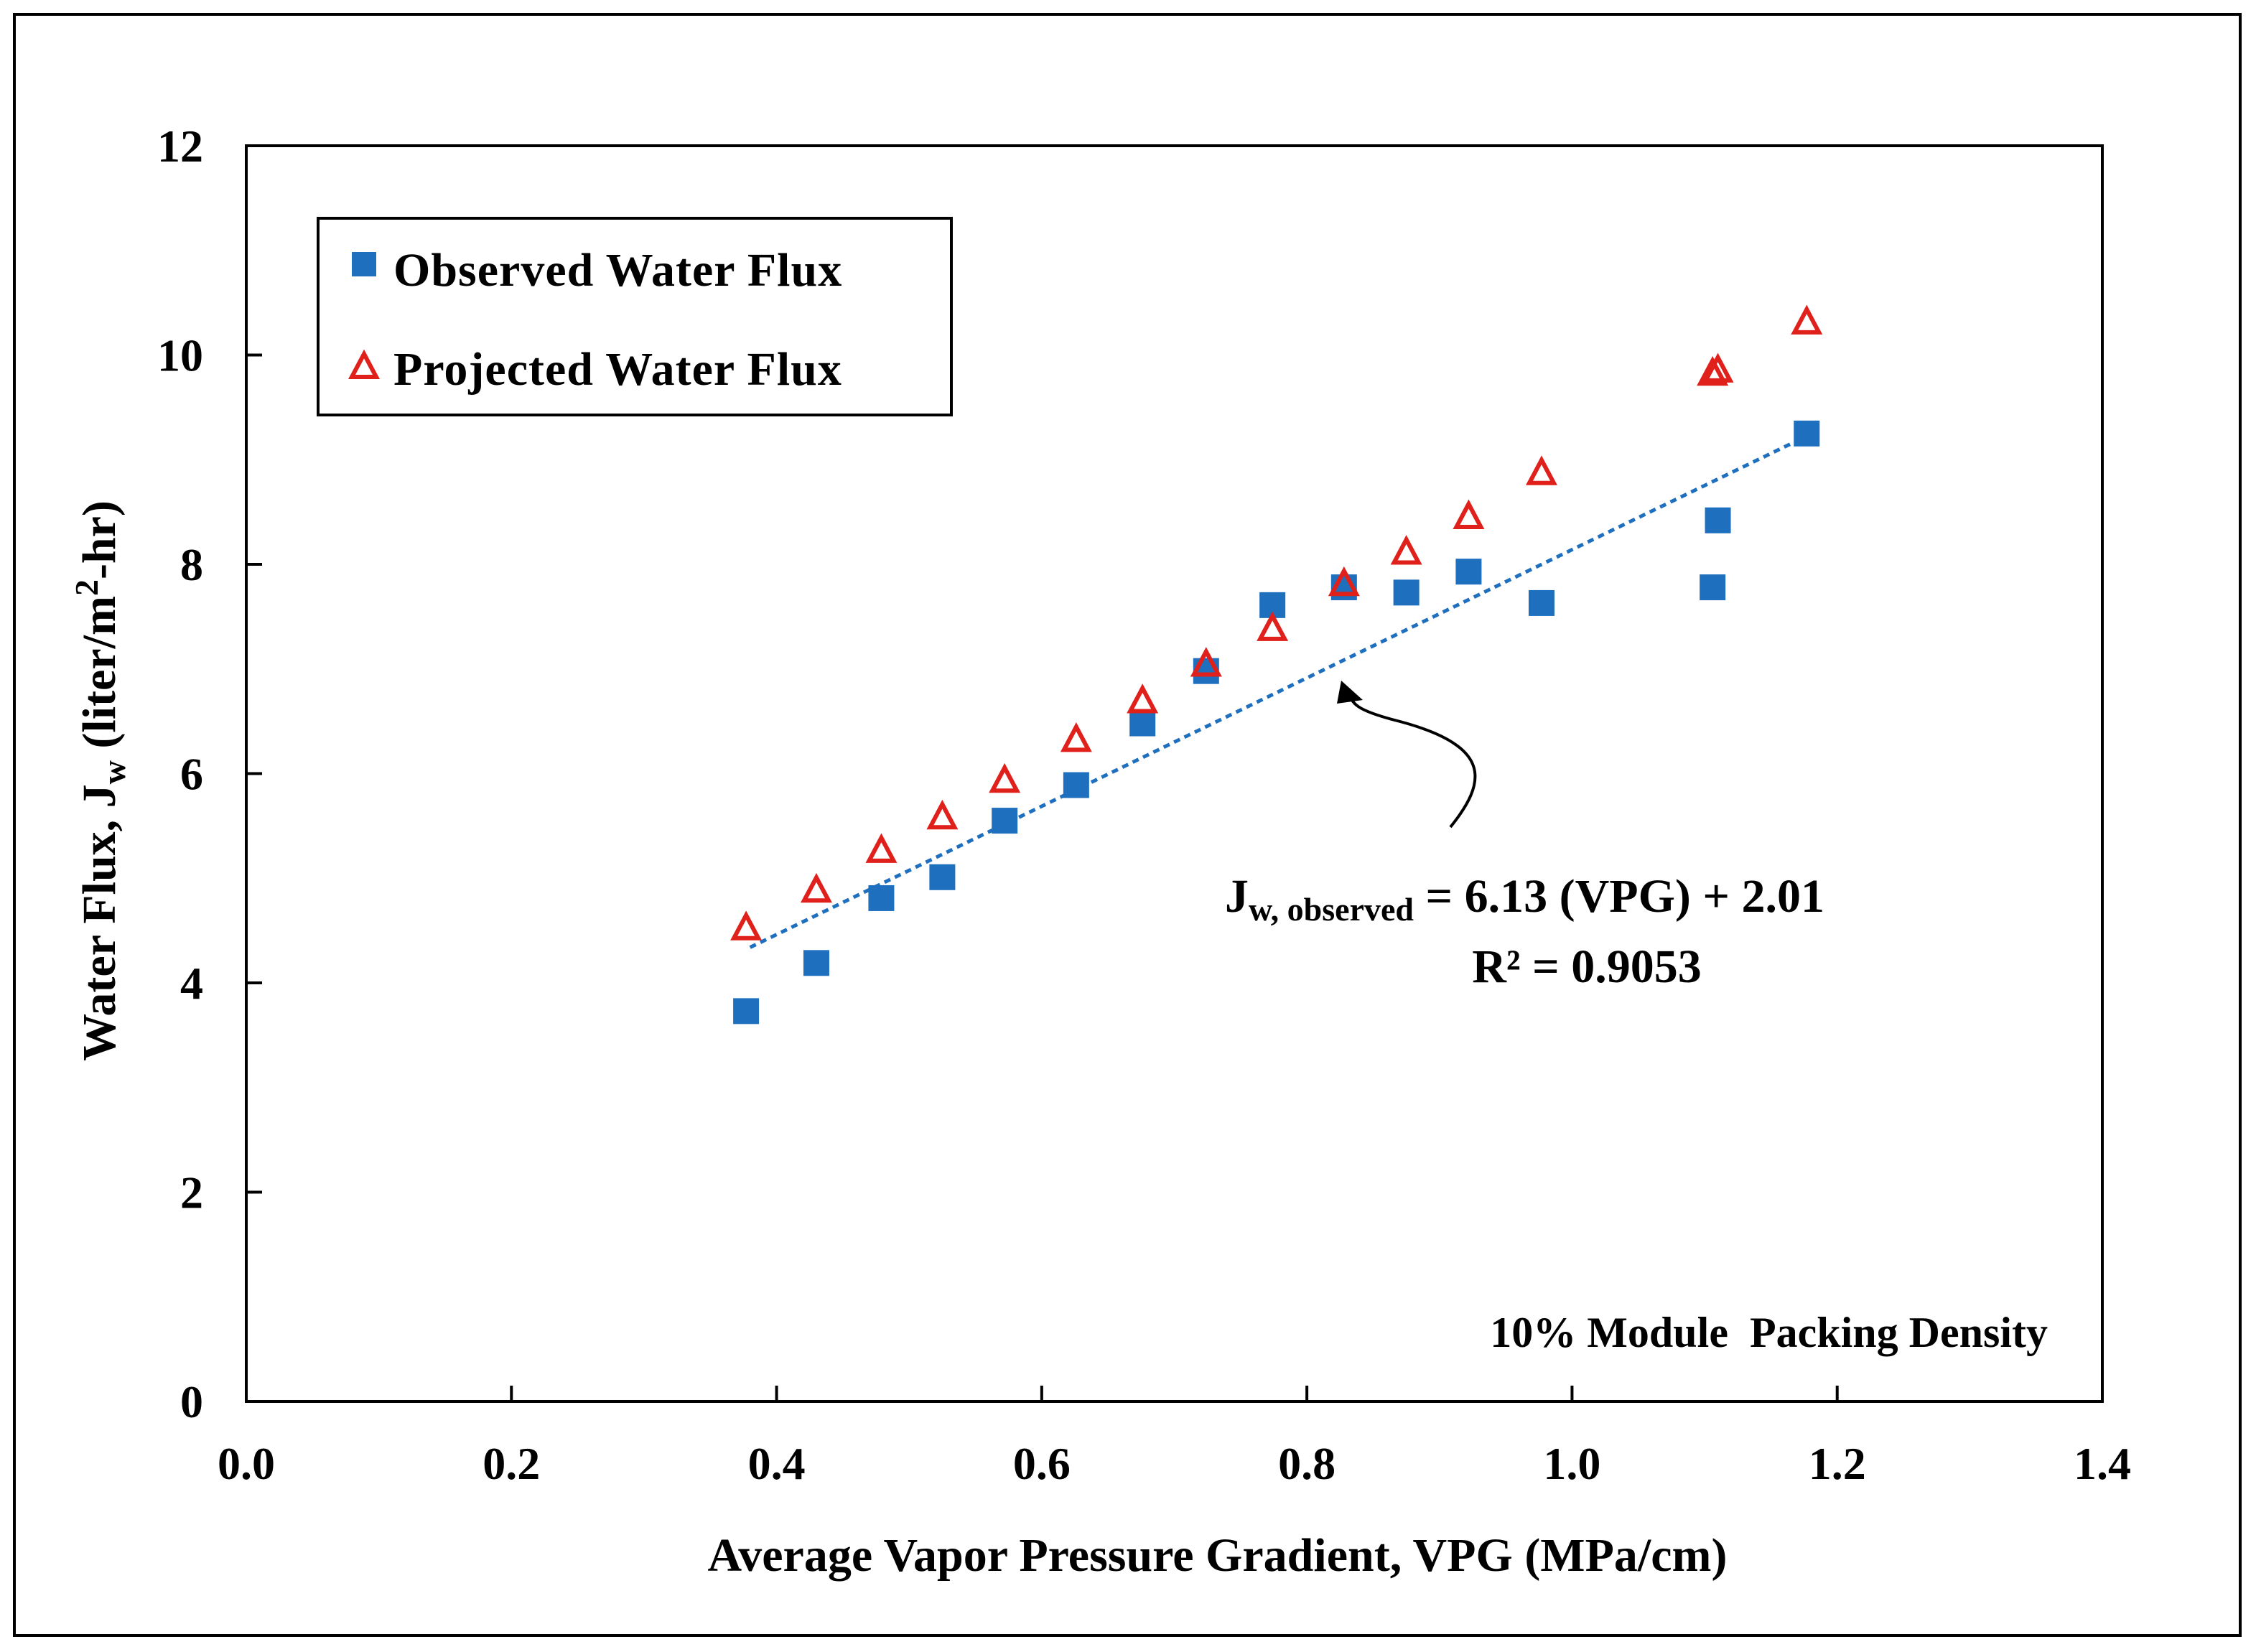  What do you see at coordinates (1619, 896) in the screenshot?
I see `equation-body: = 6.13 (VPG) + 2.01` at bounding box center [1619, 896].